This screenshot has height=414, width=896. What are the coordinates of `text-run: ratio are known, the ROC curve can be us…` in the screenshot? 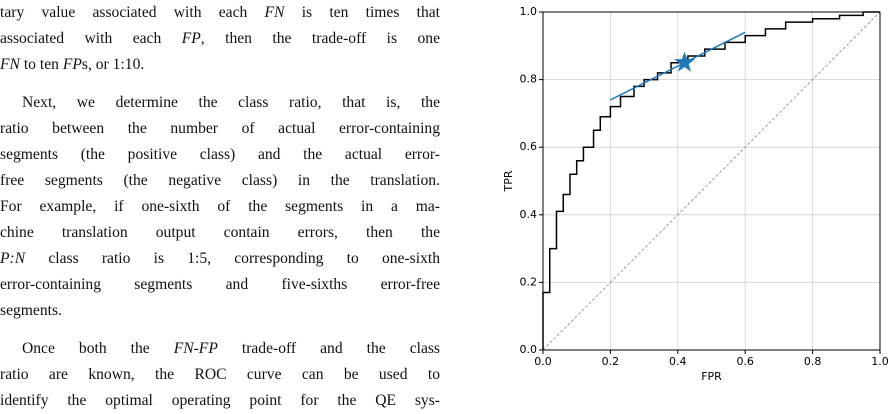 It's located at (220, 374).